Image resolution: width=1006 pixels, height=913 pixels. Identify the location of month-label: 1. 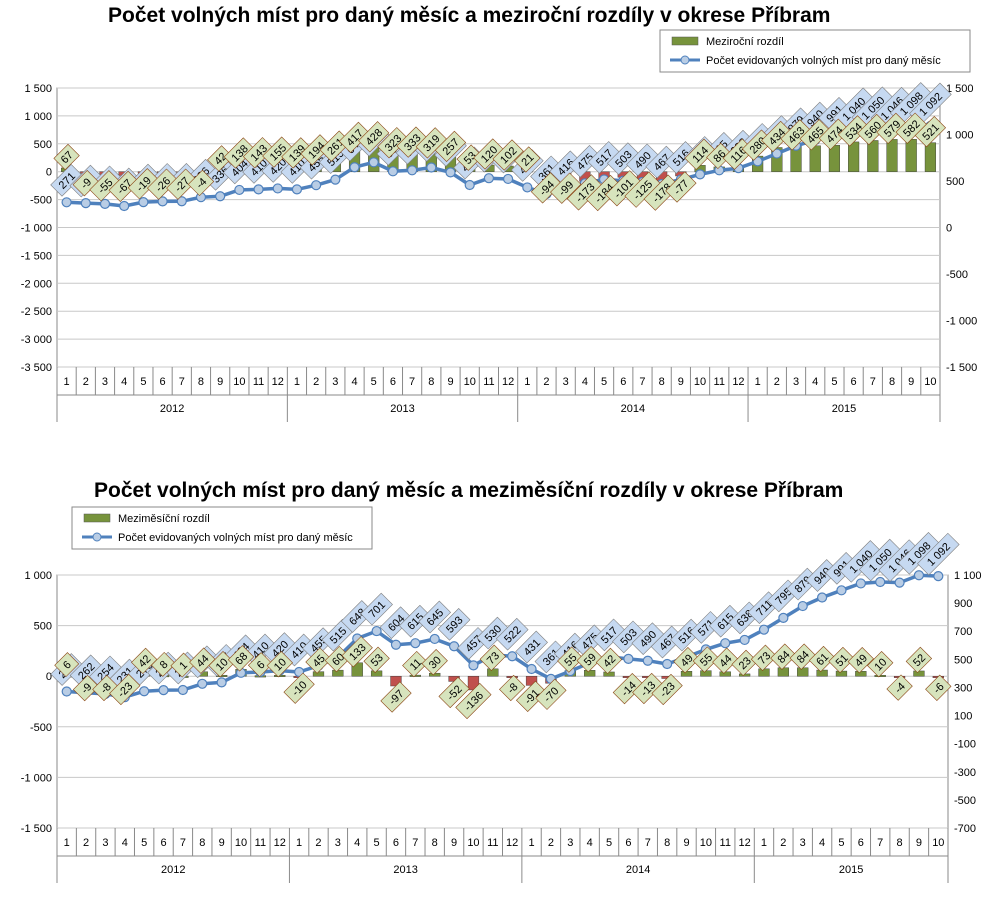
(527, 382).